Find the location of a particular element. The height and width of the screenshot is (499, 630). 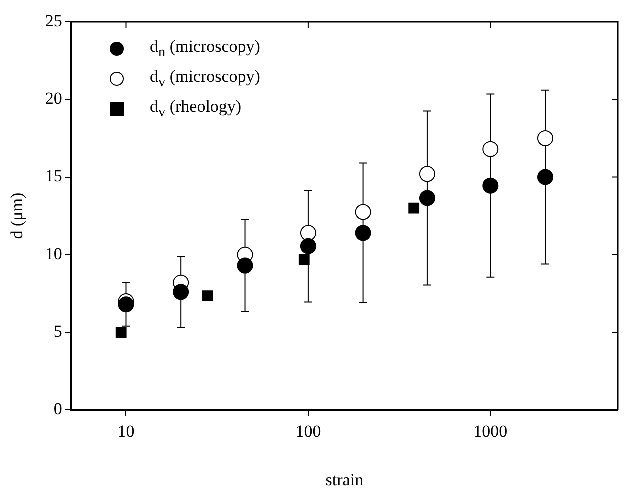

legend-label: d$_{v}$ (microscopy) is located at coordinates (205, 79).